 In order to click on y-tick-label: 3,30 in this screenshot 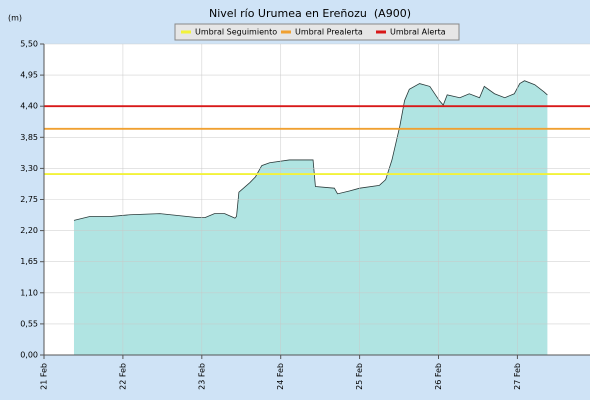, I will do `click(29, 168)`.